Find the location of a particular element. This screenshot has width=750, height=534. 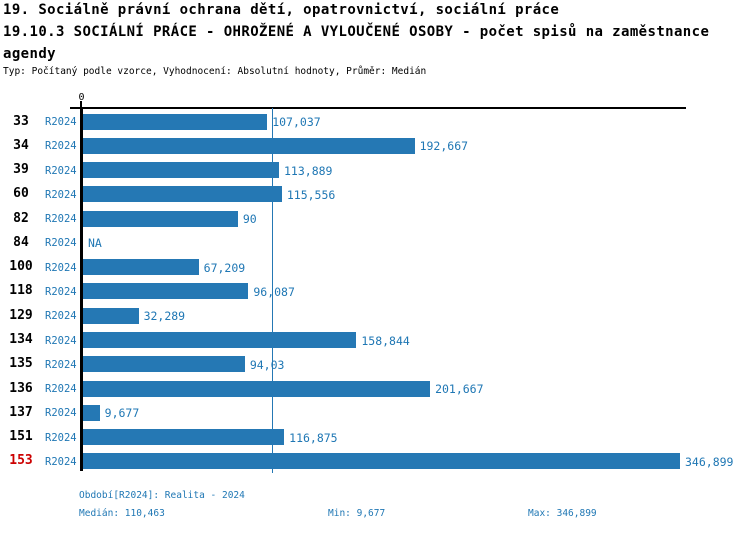

median-stat: Medián: 110,463 is located at coordinates (122, 513).